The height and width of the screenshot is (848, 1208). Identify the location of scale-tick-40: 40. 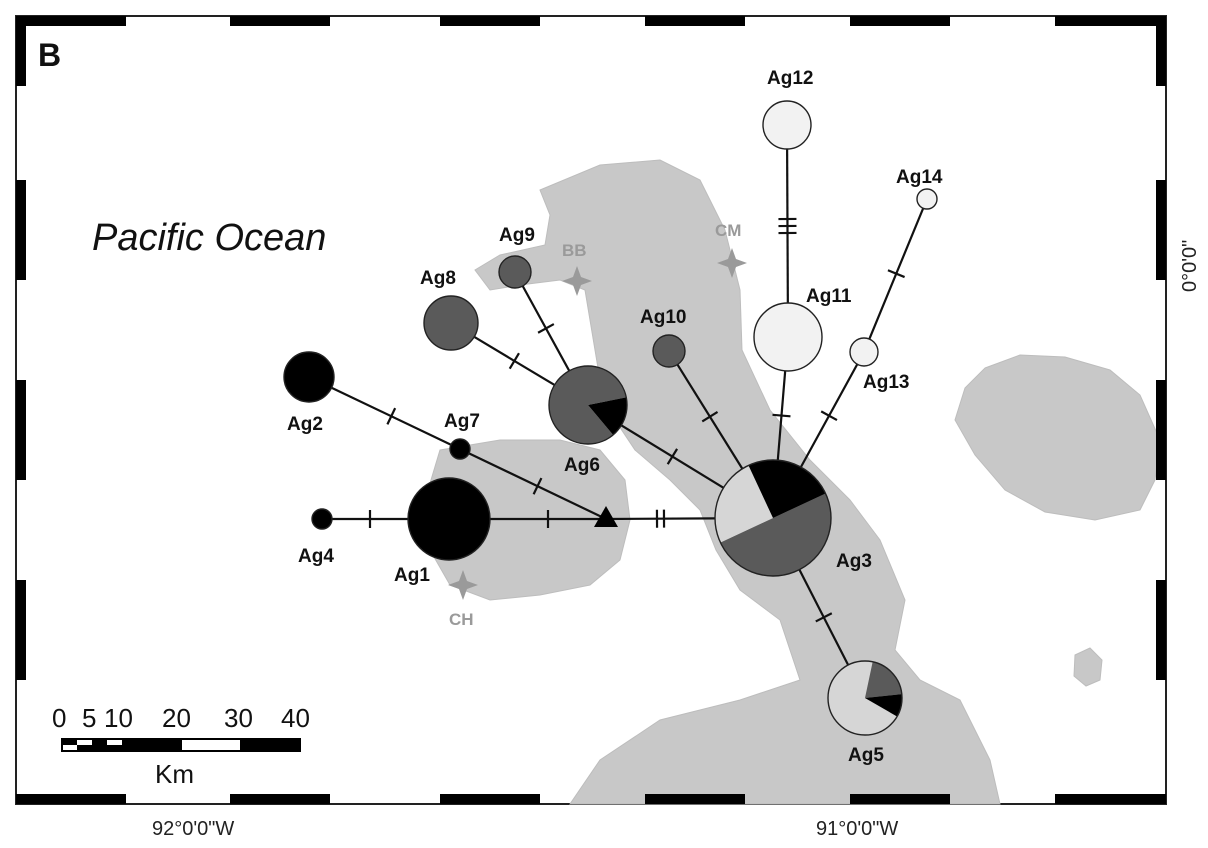
(295, 718).